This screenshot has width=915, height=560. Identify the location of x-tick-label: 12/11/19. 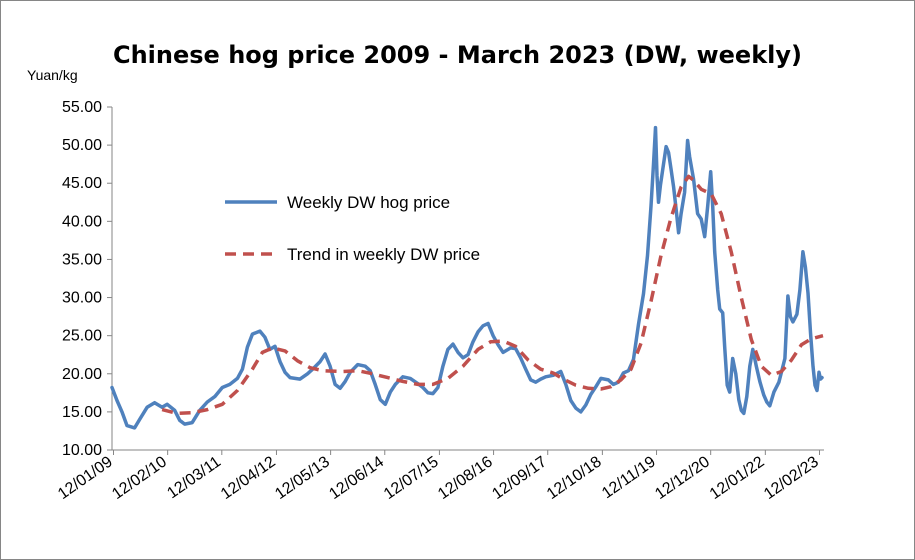
(629, 477).